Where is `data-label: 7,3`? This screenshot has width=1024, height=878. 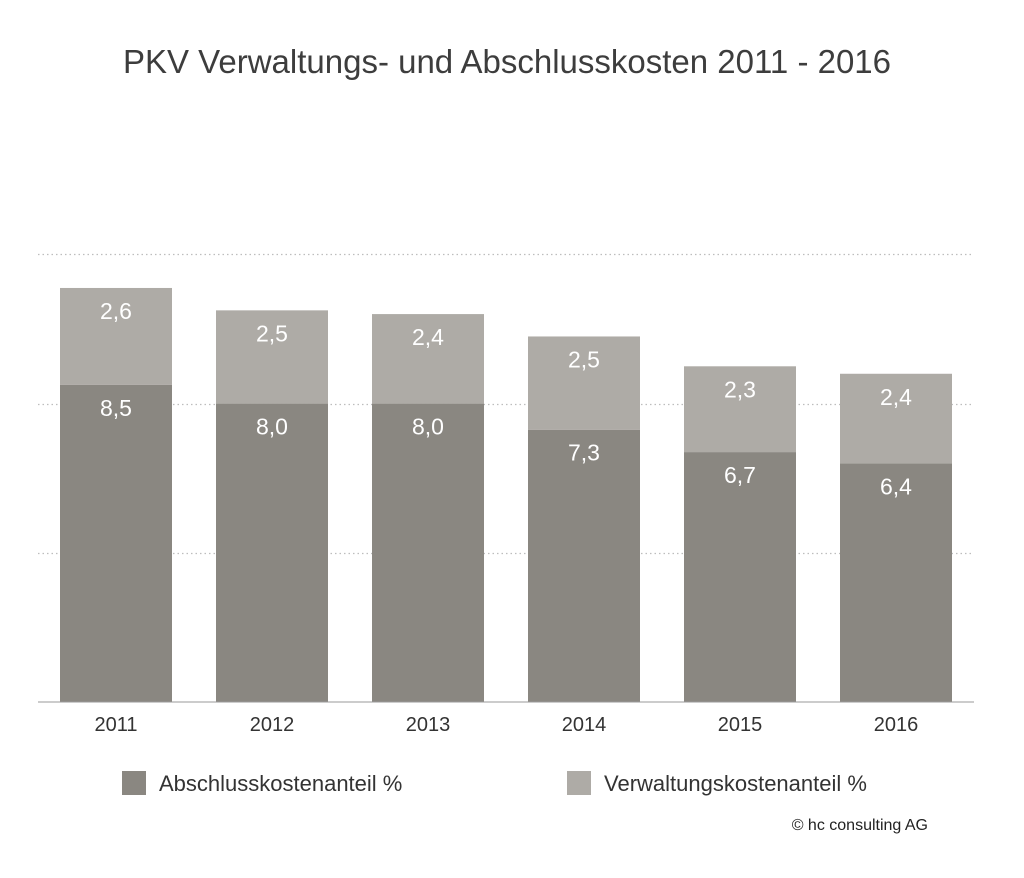
data-label: 7,3 is located at coordinates (584, 453).